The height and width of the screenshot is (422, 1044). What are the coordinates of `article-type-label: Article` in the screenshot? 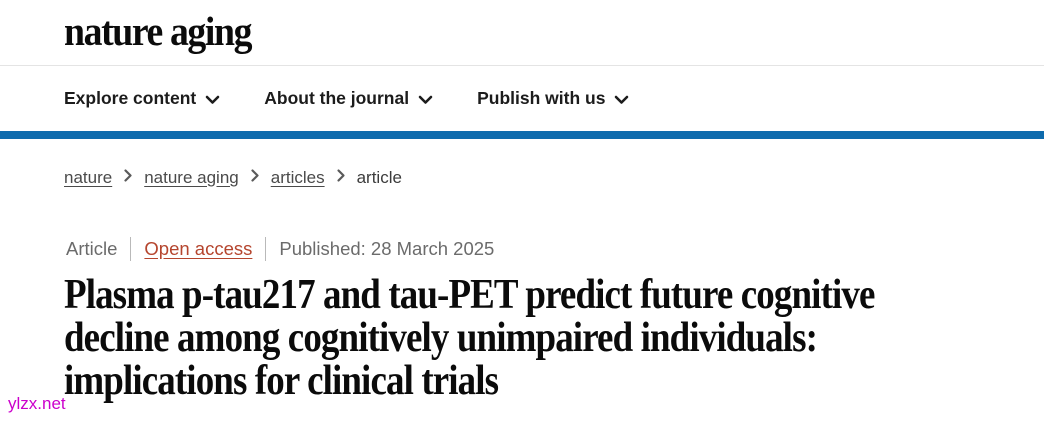 It's located at (92, 248).